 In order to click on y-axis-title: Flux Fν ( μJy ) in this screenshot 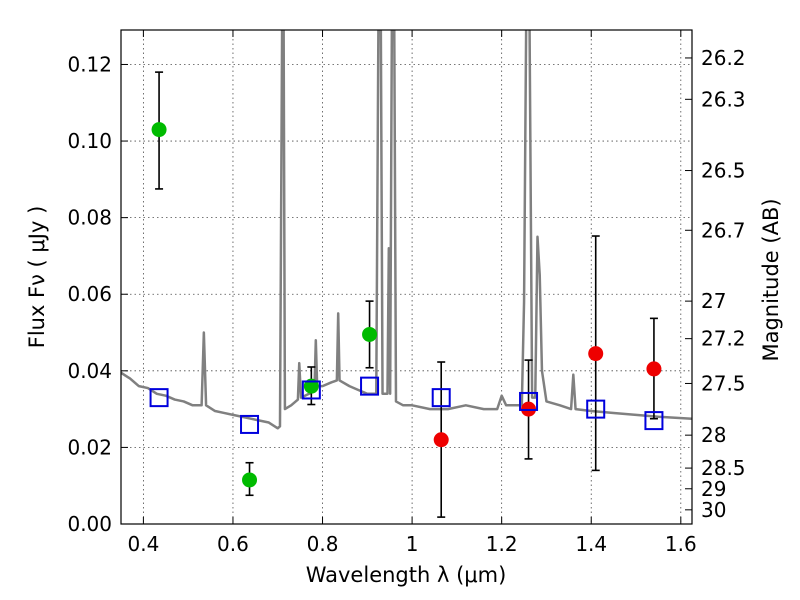, I will do `click(37, 277)`.